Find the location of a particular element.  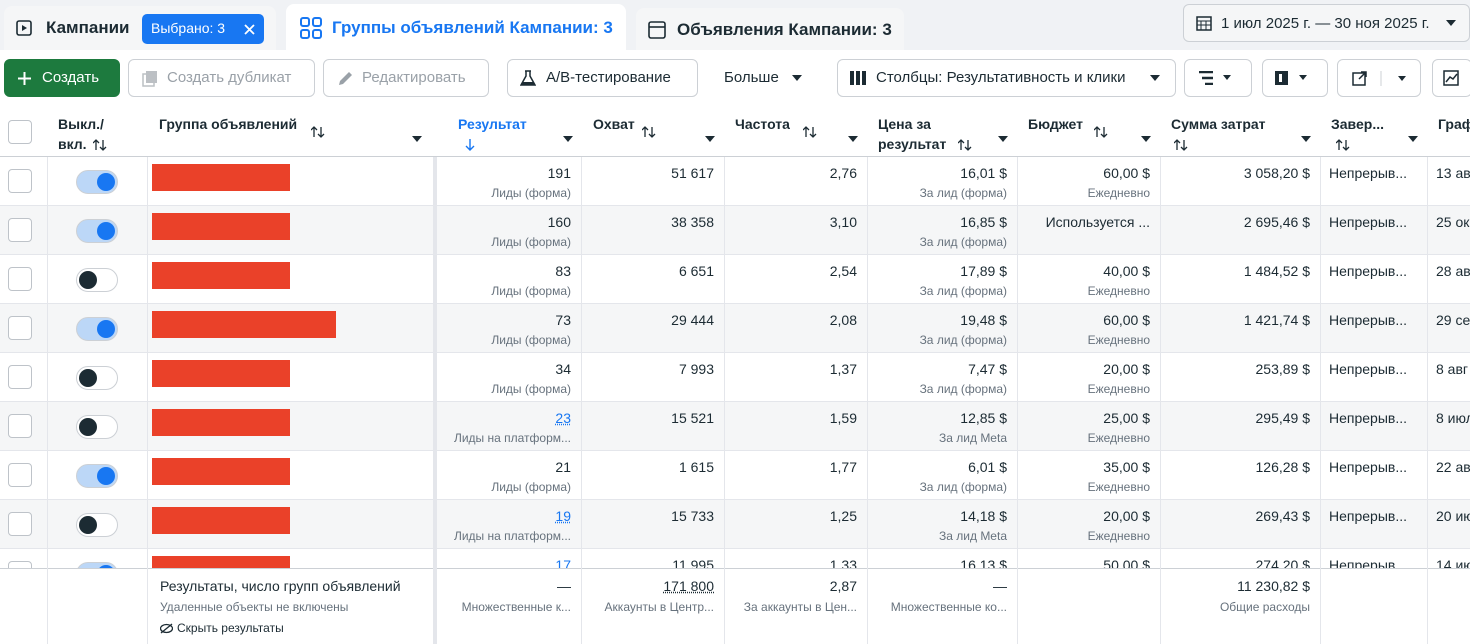

column-header: Охват is located at coordinates (614, 124).